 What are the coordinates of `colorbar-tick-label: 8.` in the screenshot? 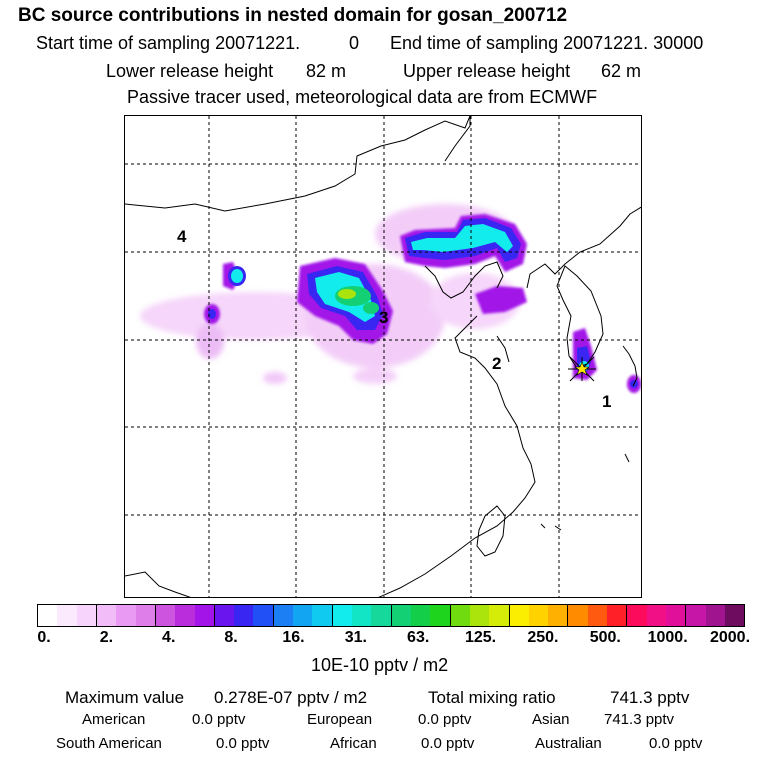 It's located at (231, 637).